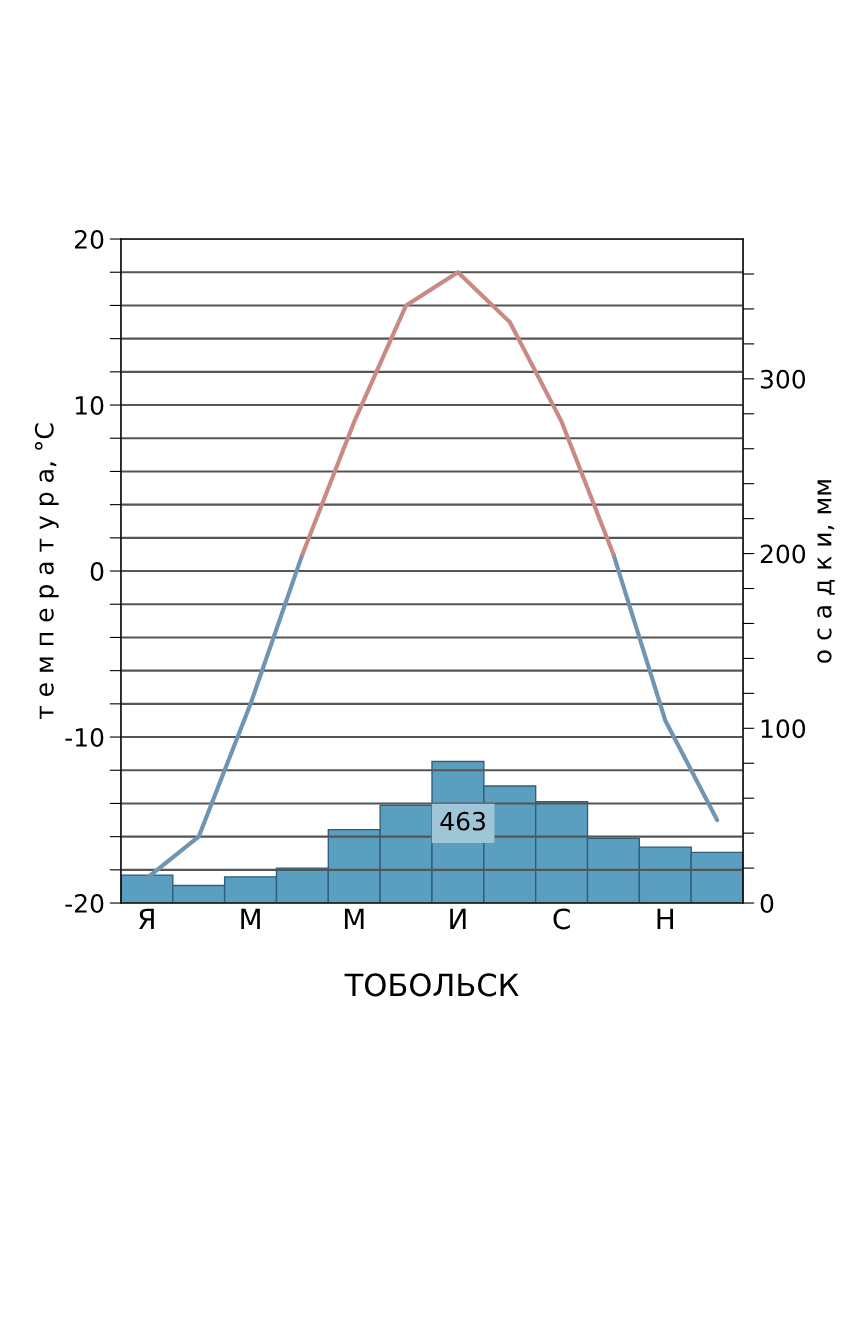 The image size is (864, 1328). I want to click on y2-tick-label: 300, so click(783, 379).